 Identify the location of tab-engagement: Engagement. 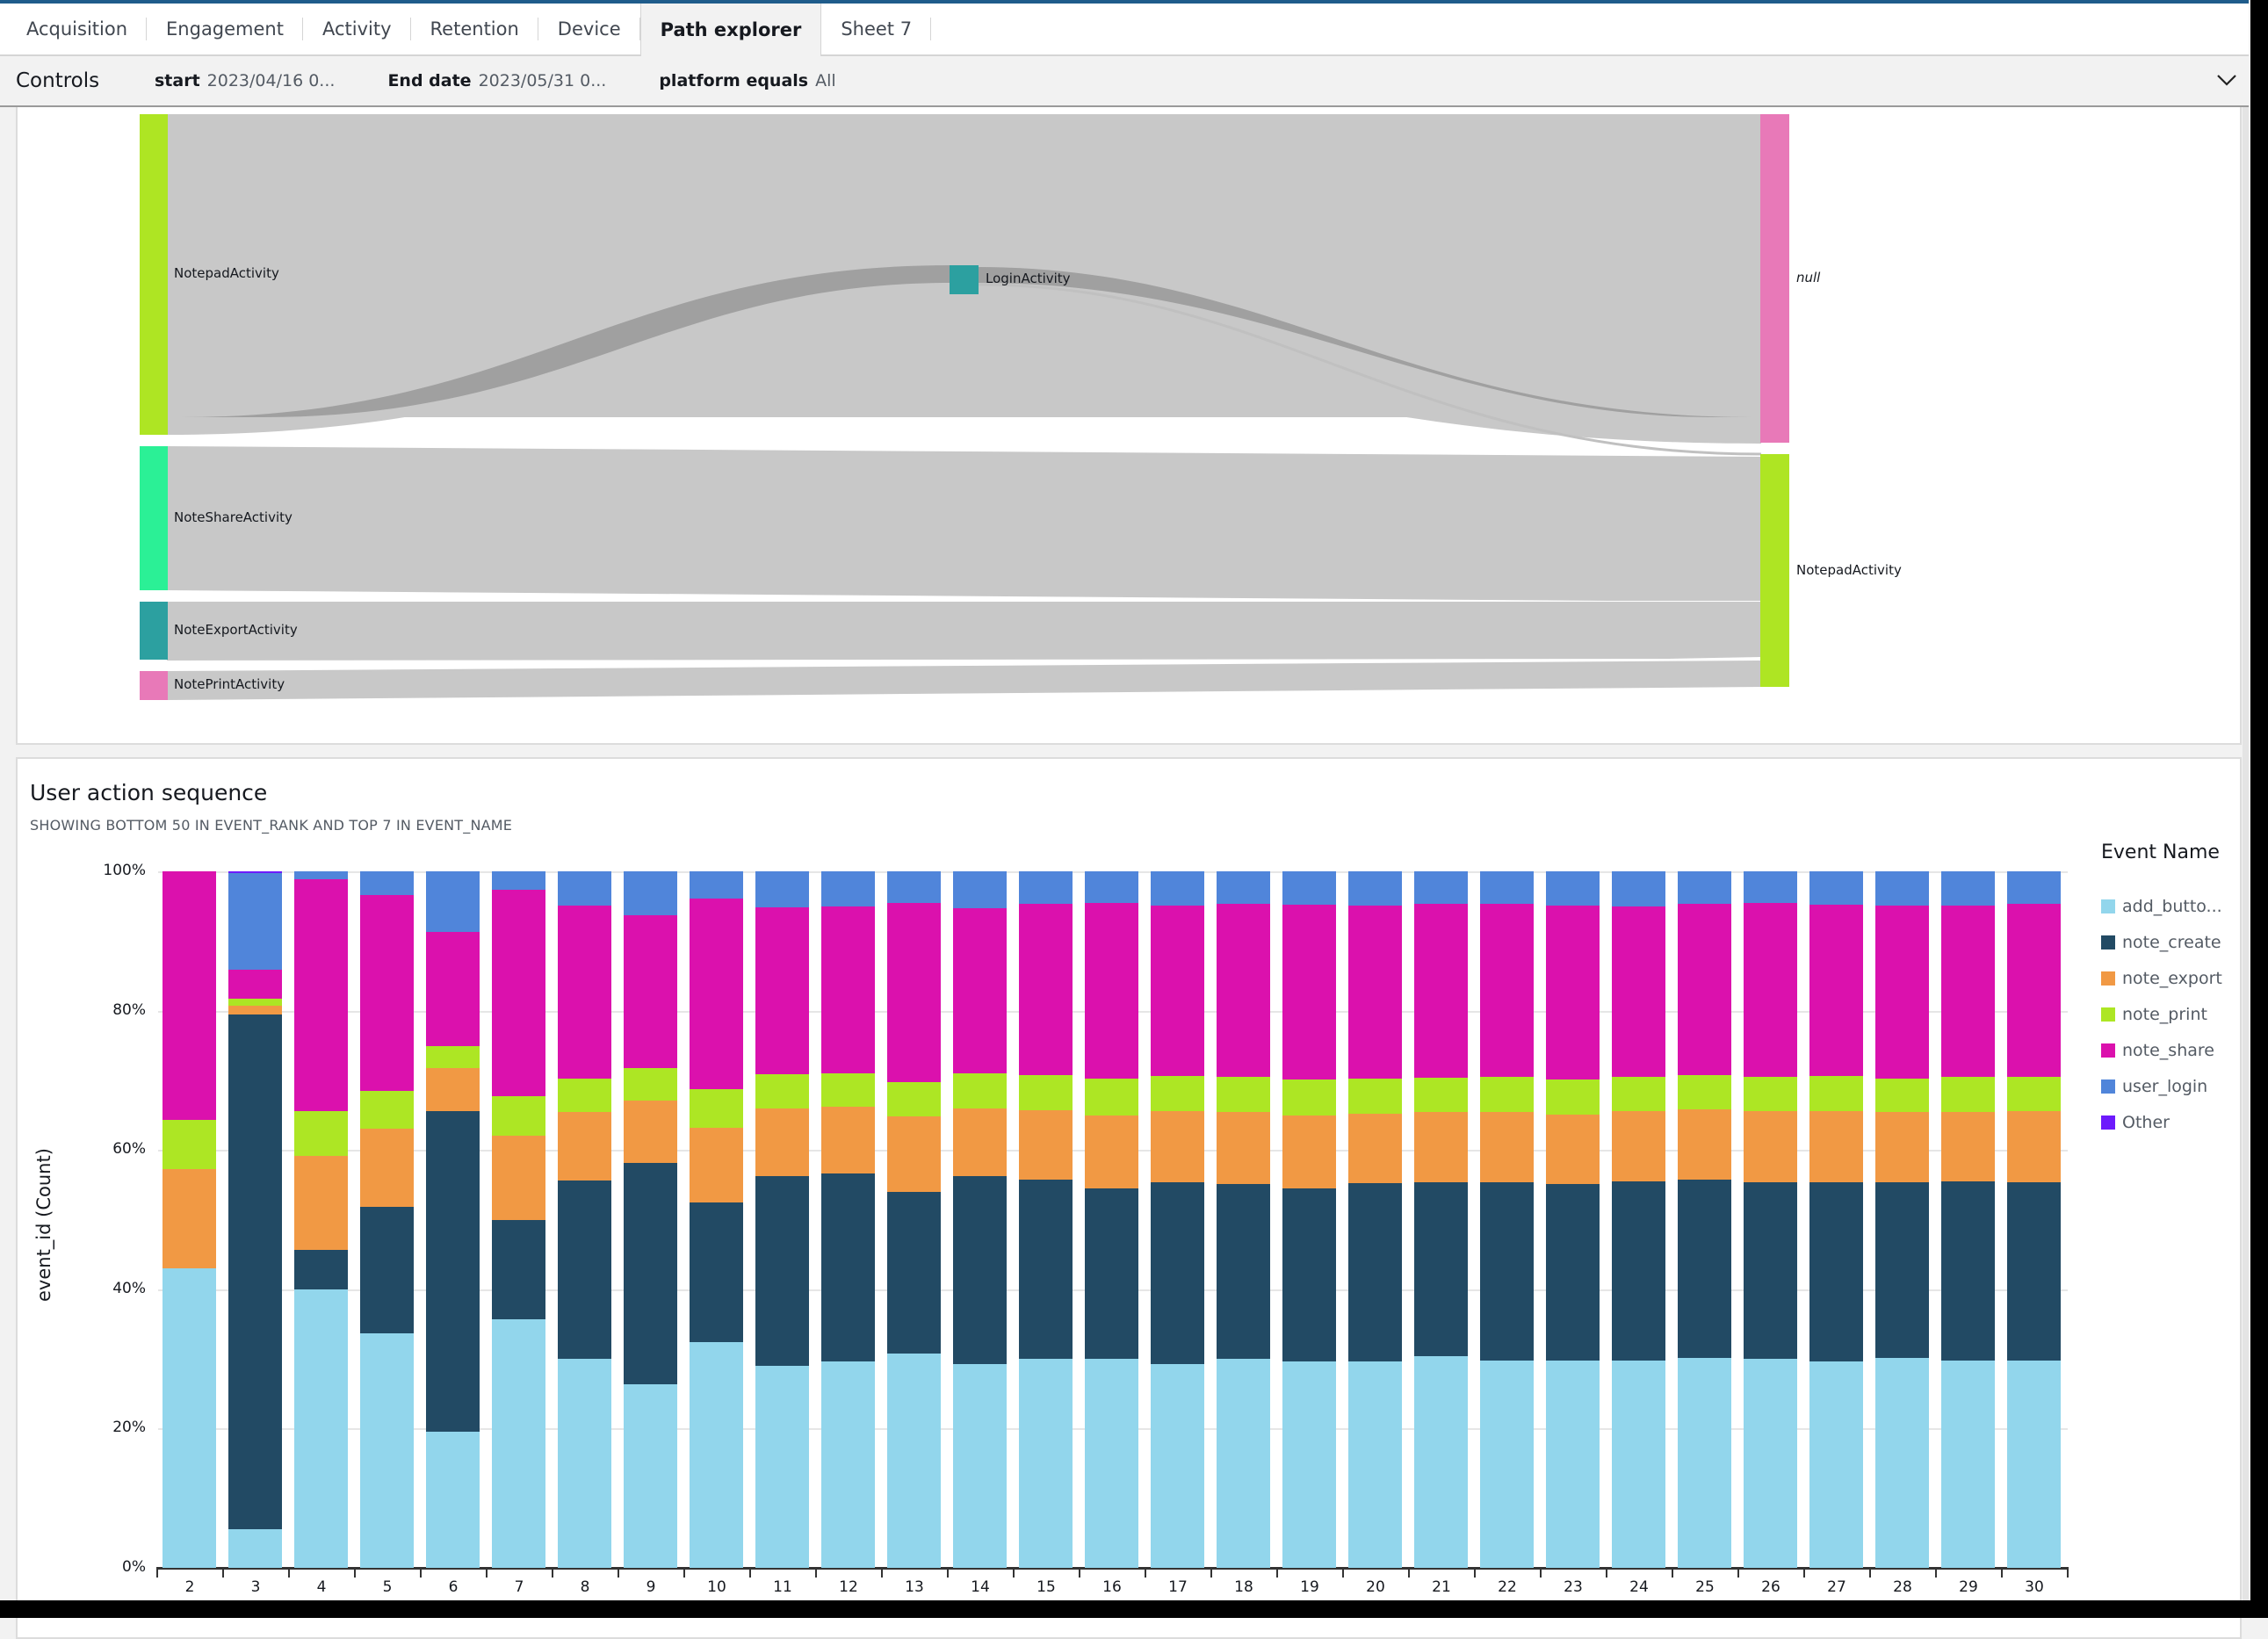
(225, 29).